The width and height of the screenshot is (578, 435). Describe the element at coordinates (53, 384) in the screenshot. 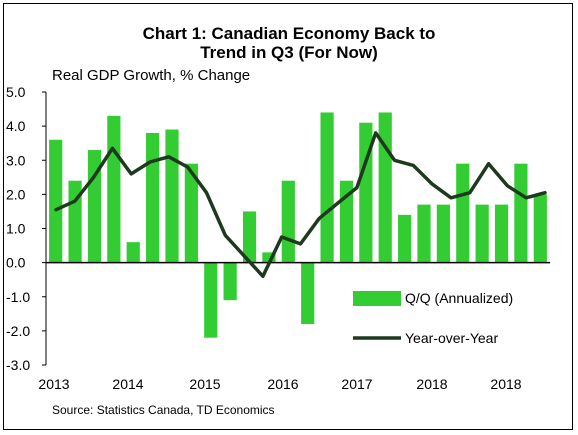

I see `x-tick-label: 2013` at that location.